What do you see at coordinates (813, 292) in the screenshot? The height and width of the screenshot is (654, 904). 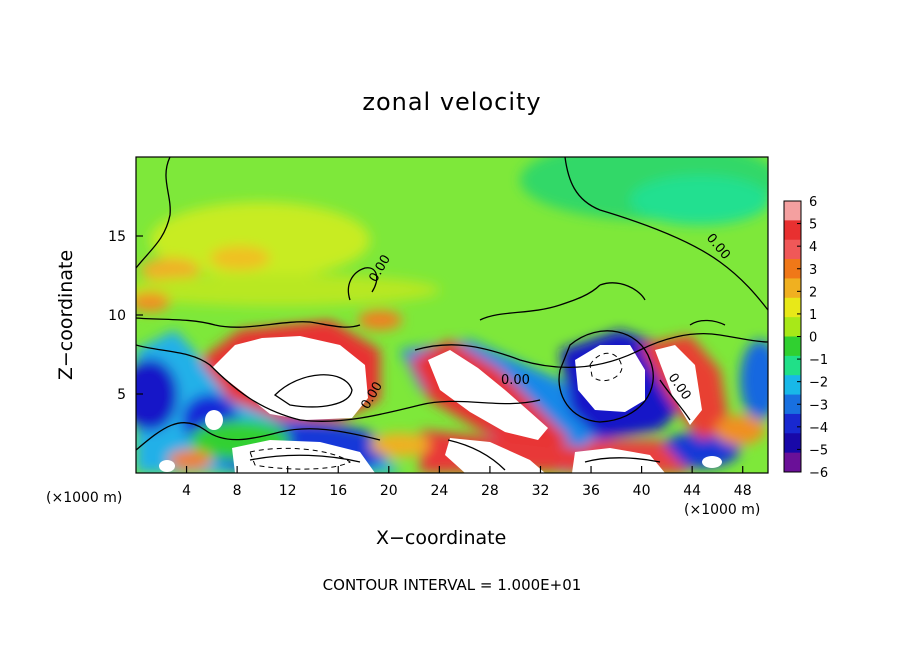 I see `colorbar-label: 2` at bounding box center [813, 292].